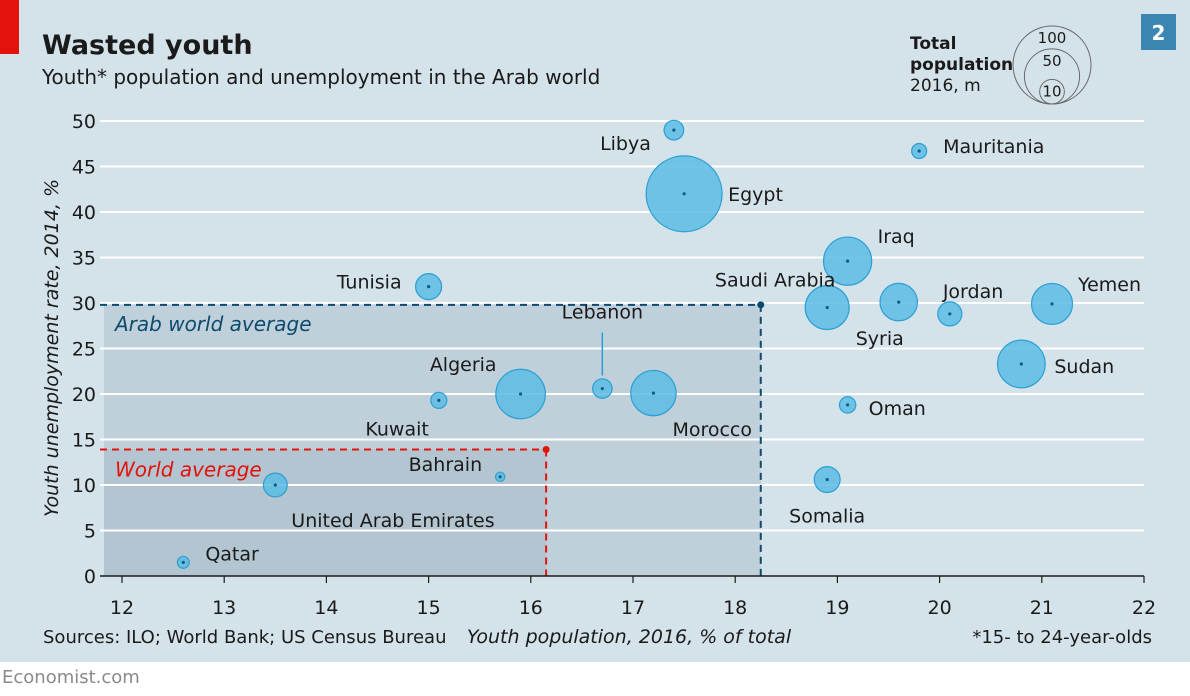 The height and width of the screenshot is (696, 1190). What do you see at coordinates (972, 292) in the screenshot?
I see `label-jordan: Jordan` at bounding box center [972, 292].